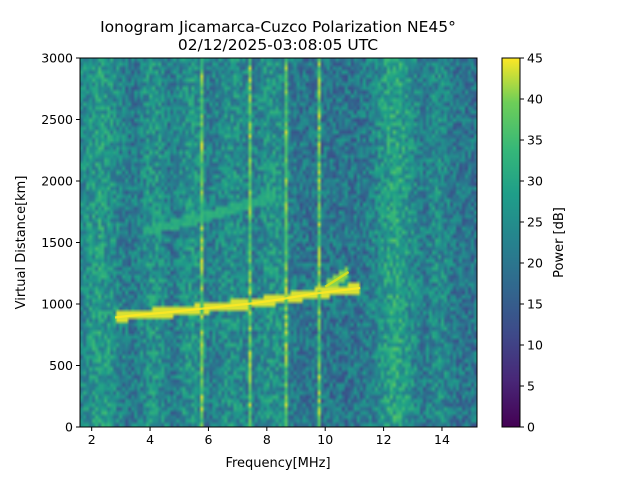 This screenshot has height=480, width=640. What do you see at coordinates (277, 463) in the screenshot?
I see `x-axis-label: Frequency[MHz]` at bounding box center [277, 463].